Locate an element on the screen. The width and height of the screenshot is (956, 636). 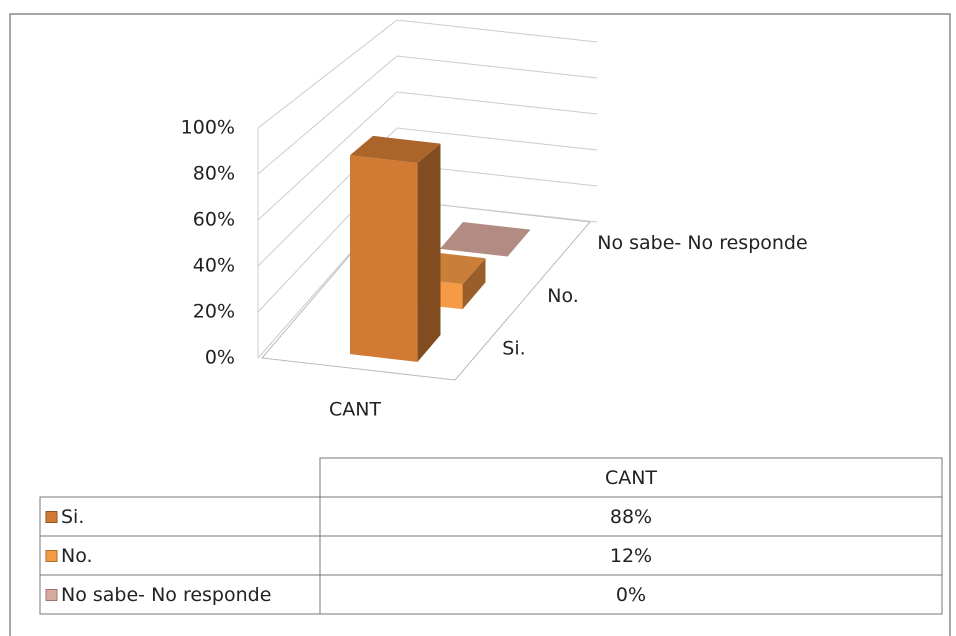
y-tick-label: 60% is located at coordinates (214, 220).